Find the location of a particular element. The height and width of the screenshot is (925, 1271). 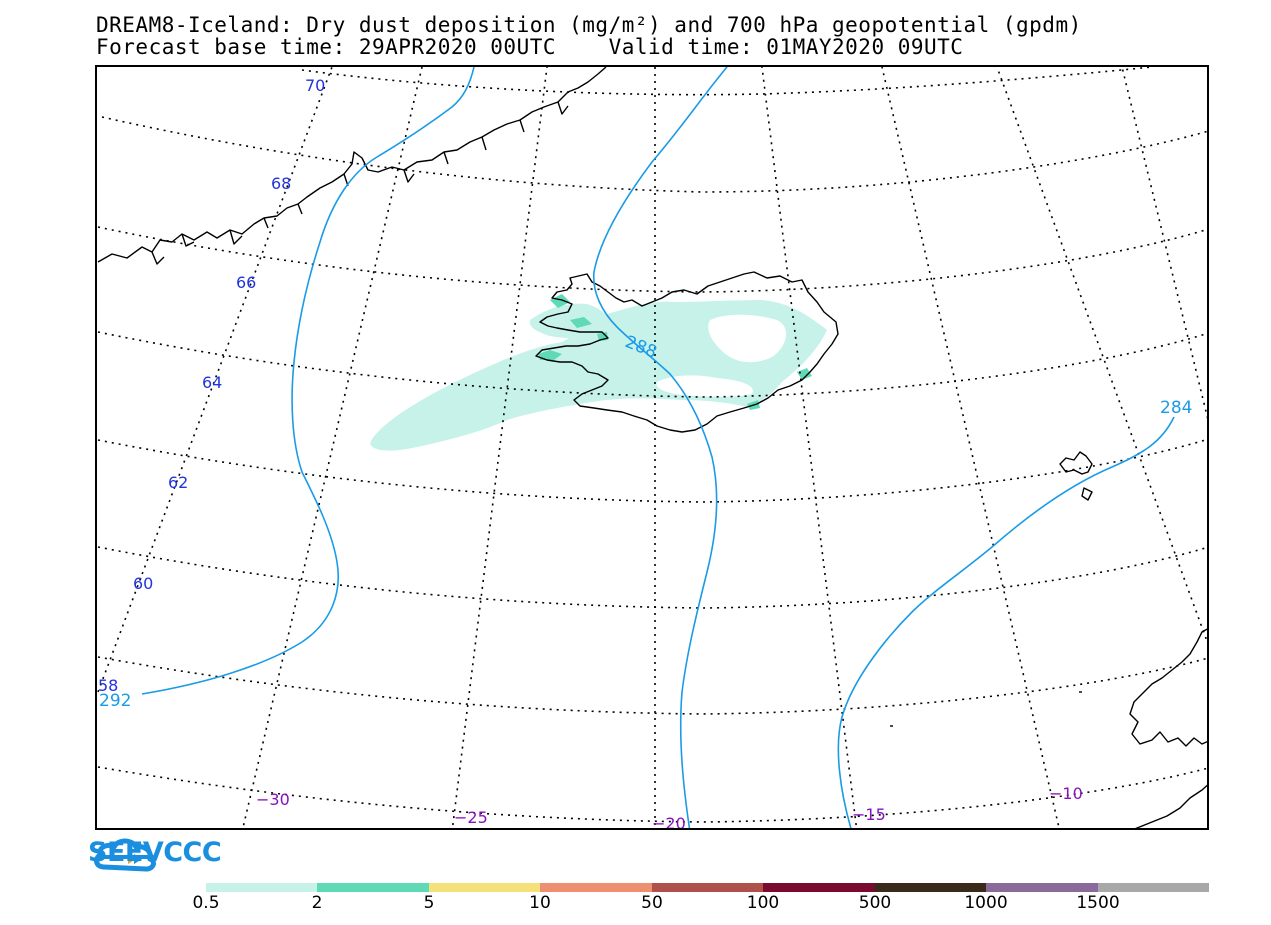

logo-text: SEEVCCC is located at coordinates (155, 852).